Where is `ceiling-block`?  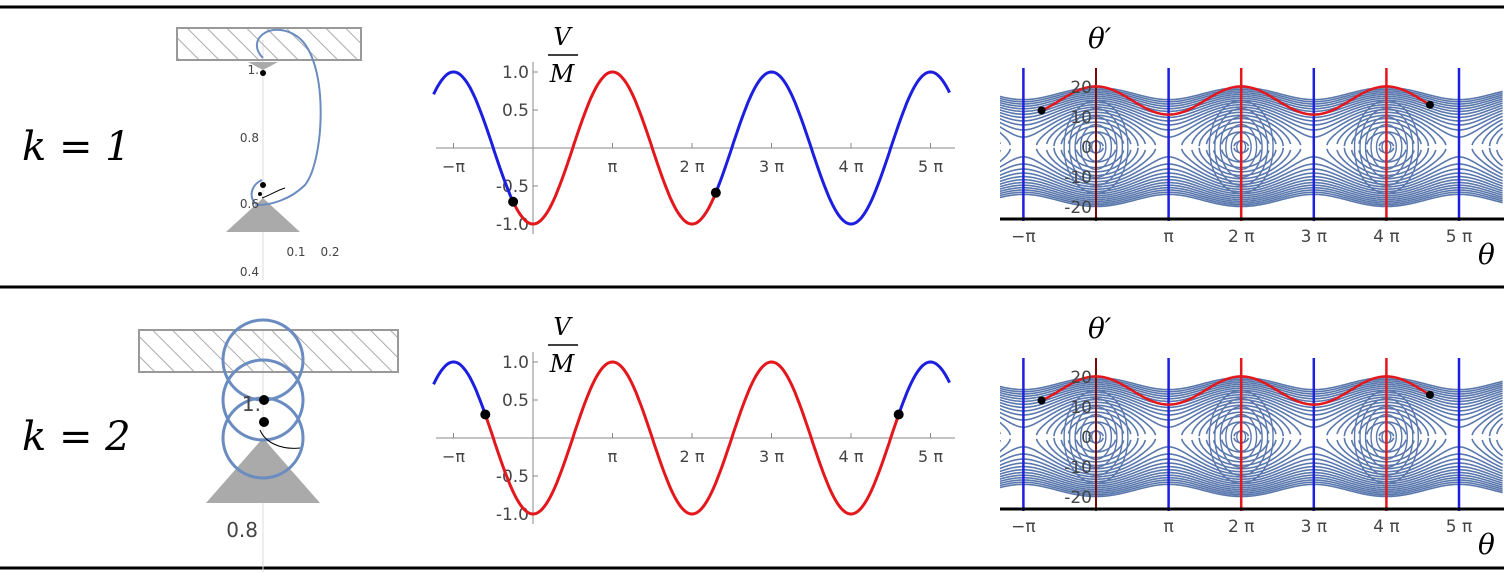
ceiling-block is located at coordinates (268, 351).